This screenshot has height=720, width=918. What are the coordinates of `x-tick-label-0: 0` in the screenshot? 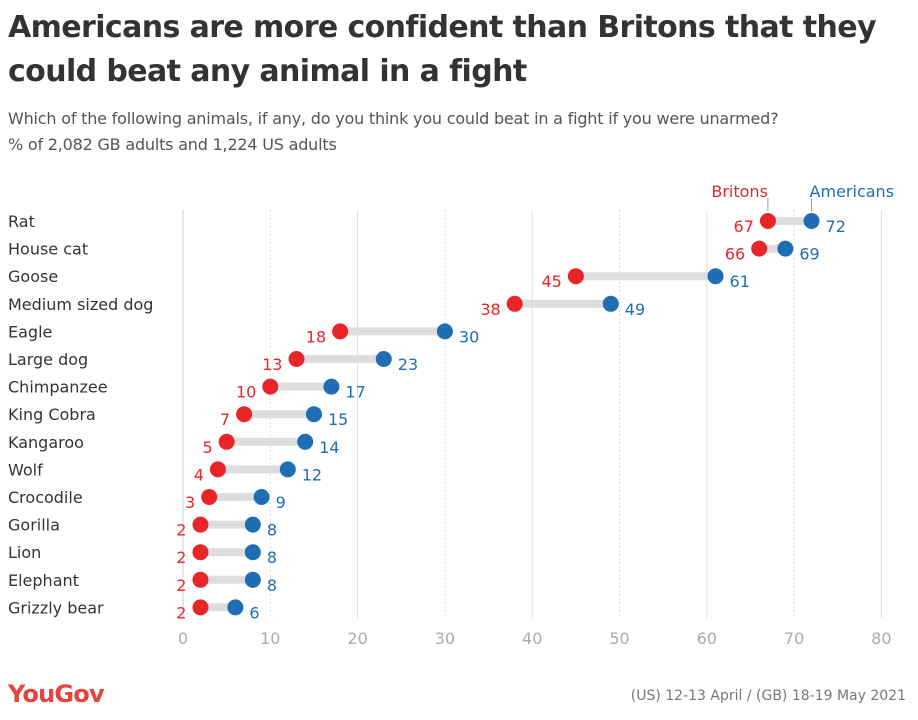 It's located at (183, 638).